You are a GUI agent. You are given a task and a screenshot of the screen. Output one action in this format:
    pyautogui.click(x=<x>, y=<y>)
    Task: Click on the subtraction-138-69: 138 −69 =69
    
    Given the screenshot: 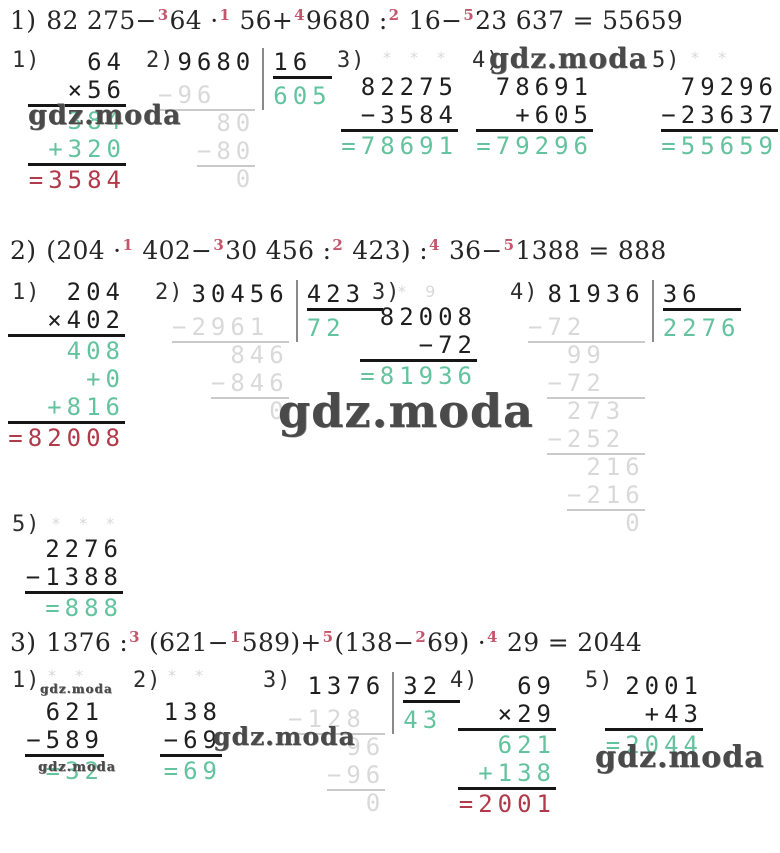 What is the action you would take?
    pyautogui.click(x=191, y=741)
    